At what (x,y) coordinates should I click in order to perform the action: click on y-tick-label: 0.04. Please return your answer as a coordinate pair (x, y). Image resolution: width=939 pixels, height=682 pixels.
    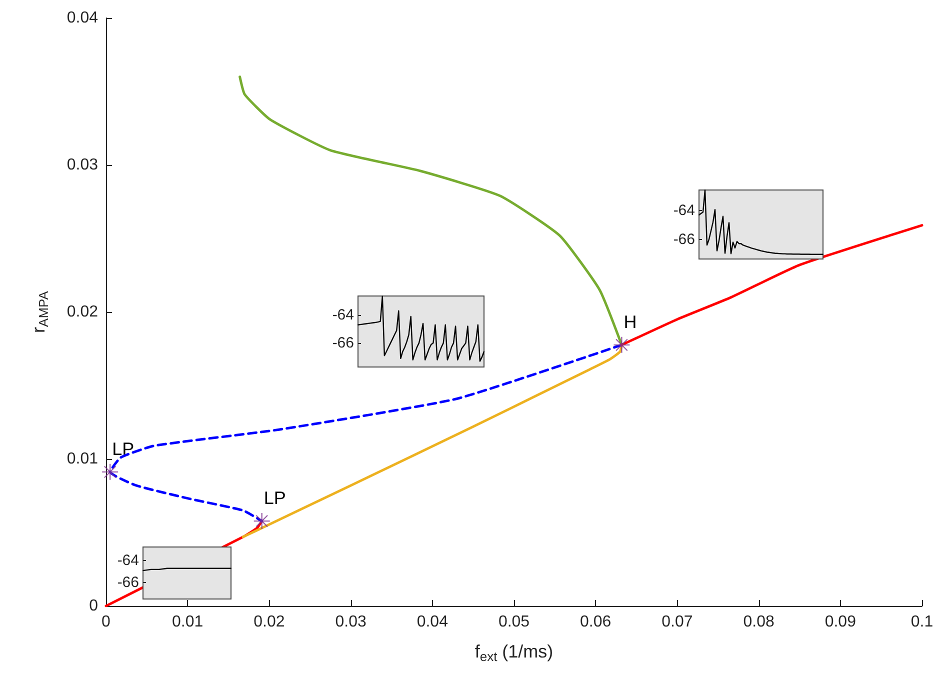
    Looking at the image, I should click on (82, 18).